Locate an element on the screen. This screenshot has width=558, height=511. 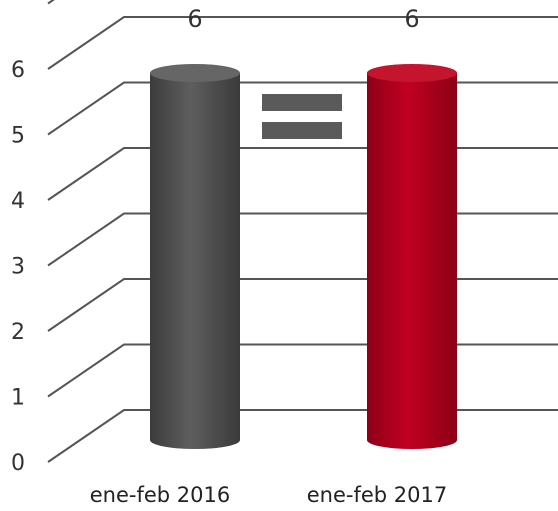
y-tick-label-6: 6 is located at coordinates (18, 70).